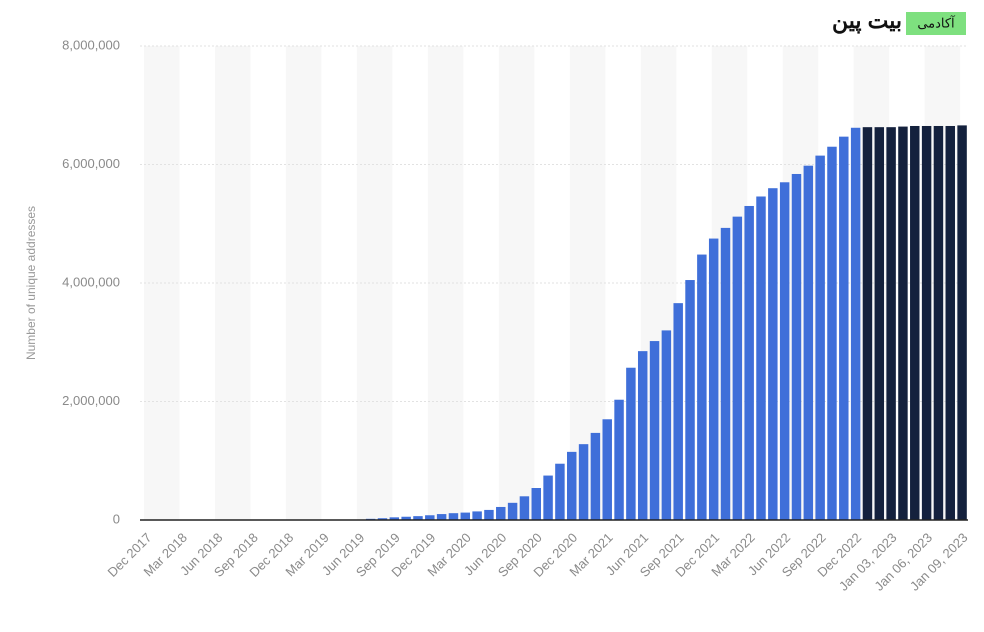 This screenshot has width=984, height=632. I want to click on y-tick-label: 8,000,000, so click(91, 44).